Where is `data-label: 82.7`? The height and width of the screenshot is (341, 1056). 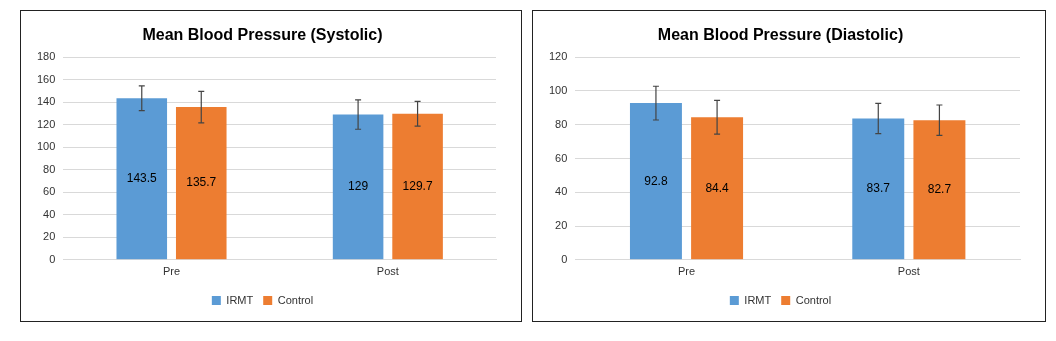
data-label: 82.7 is located at coordinates (939, 189).